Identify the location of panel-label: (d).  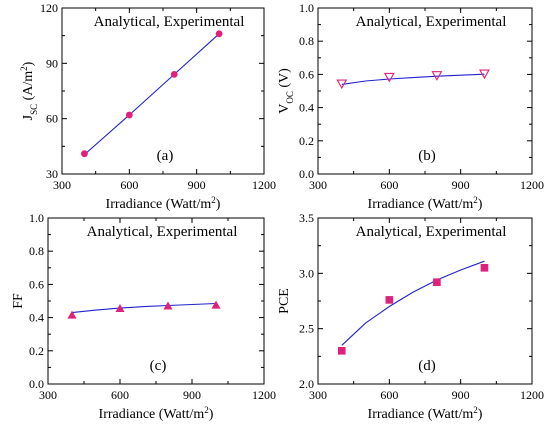
(427, 366).